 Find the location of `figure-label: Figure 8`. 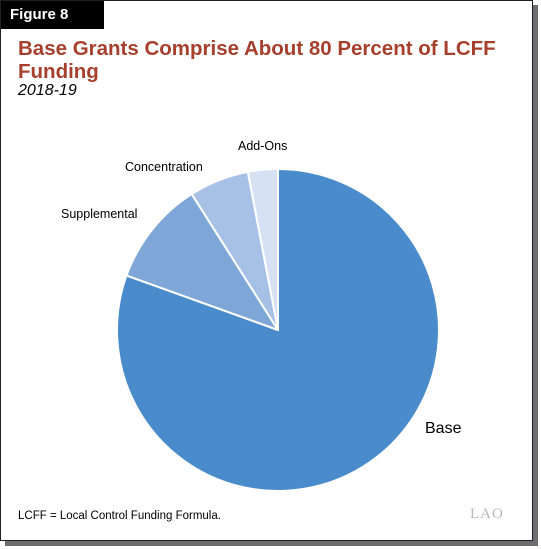

figure-label: Figure 8 is located at coordinates (52, 15).